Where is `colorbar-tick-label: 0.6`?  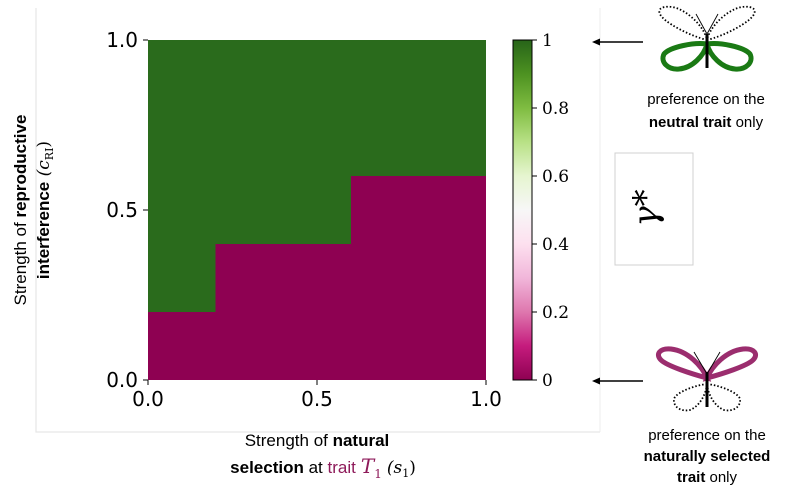 colorbar-tick-label: 0.6 is located at coordinates (555, 177).